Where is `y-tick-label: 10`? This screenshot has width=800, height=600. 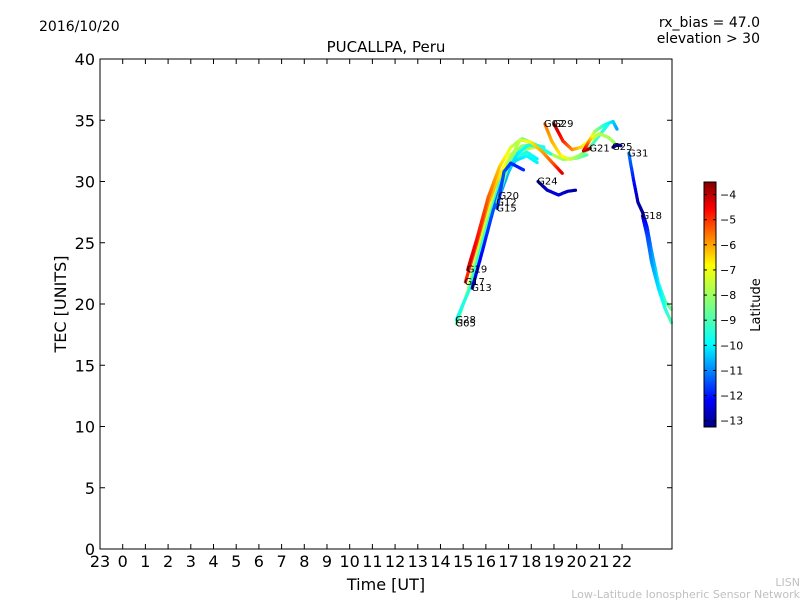 y-tick-label: 10 is located at coordinates (85, 427).